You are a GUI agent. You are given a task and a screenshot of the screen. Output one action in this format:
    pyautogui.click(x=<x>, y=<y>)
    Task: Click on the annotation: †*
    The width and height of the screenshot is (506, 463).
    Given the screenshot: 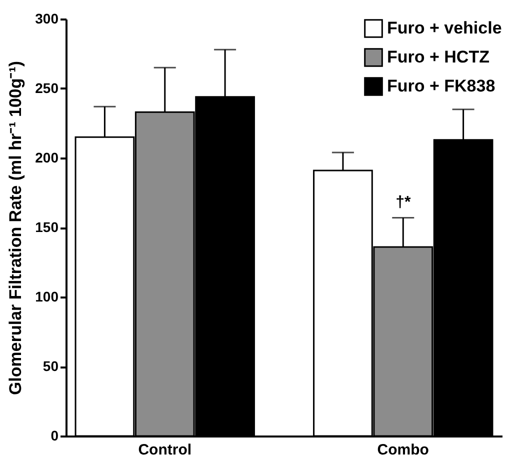 What is the action you would take?
    pyautogui.click(x=404, y=202)
    